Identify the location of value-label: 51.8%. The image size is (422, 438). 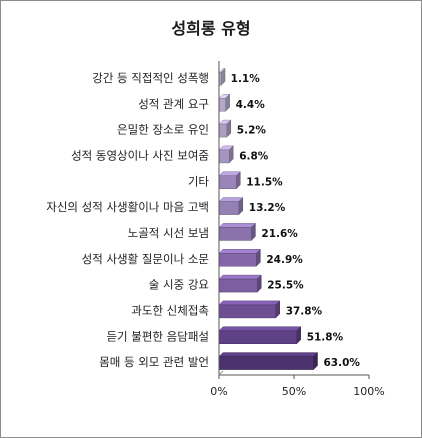
(325, 337).